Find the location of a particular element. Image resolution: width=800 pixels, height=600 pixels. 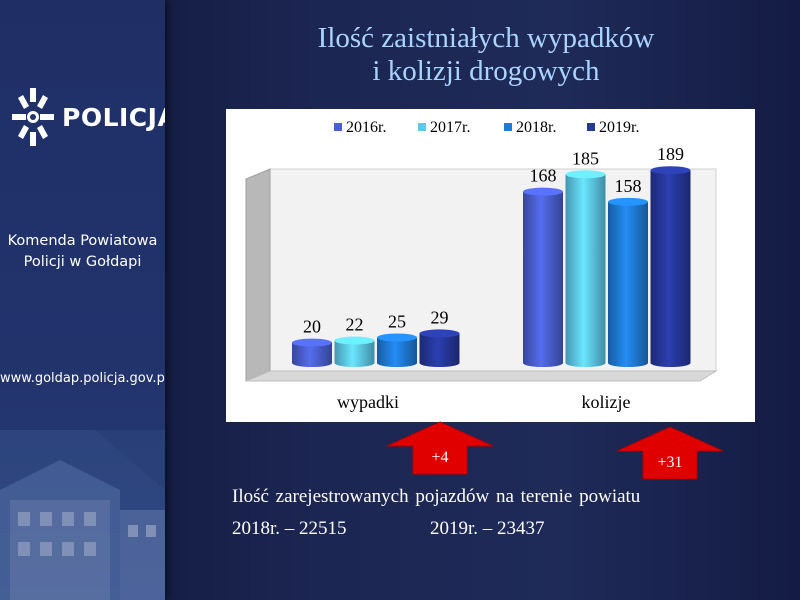

logo-text: POLICJA is located at coordinates (113, 117).